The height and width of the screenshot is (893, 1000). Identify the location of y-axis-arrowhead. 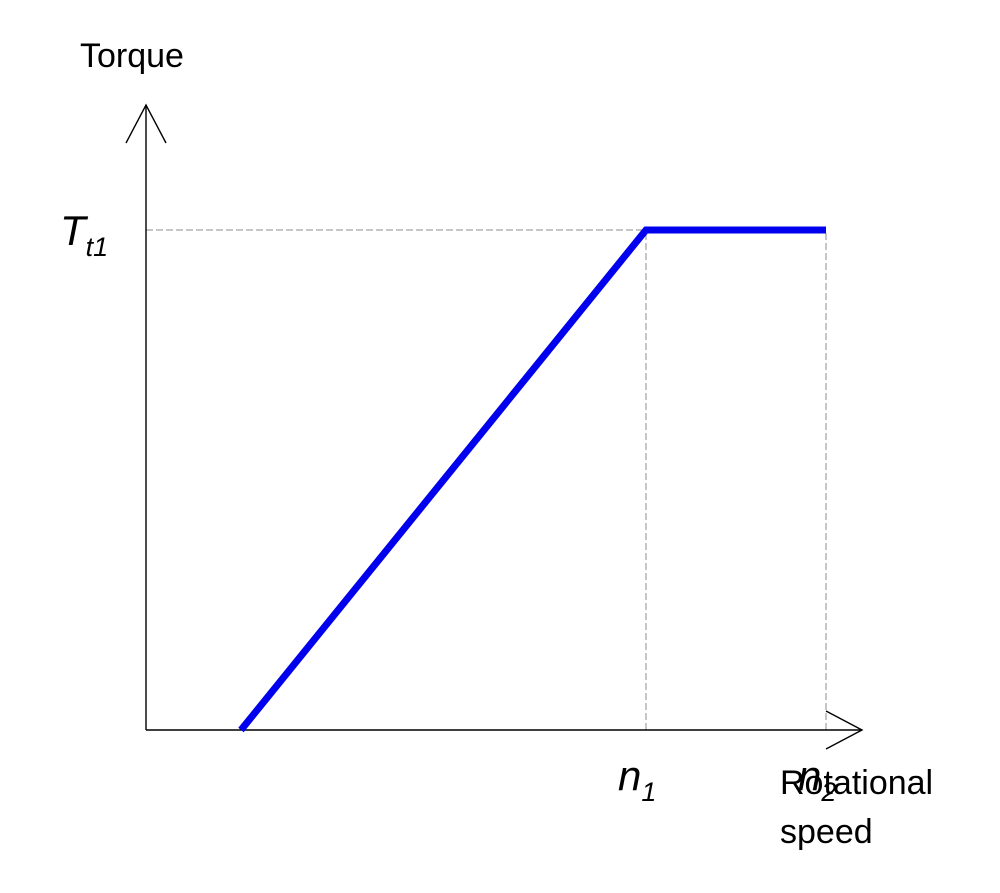
(146, 123).